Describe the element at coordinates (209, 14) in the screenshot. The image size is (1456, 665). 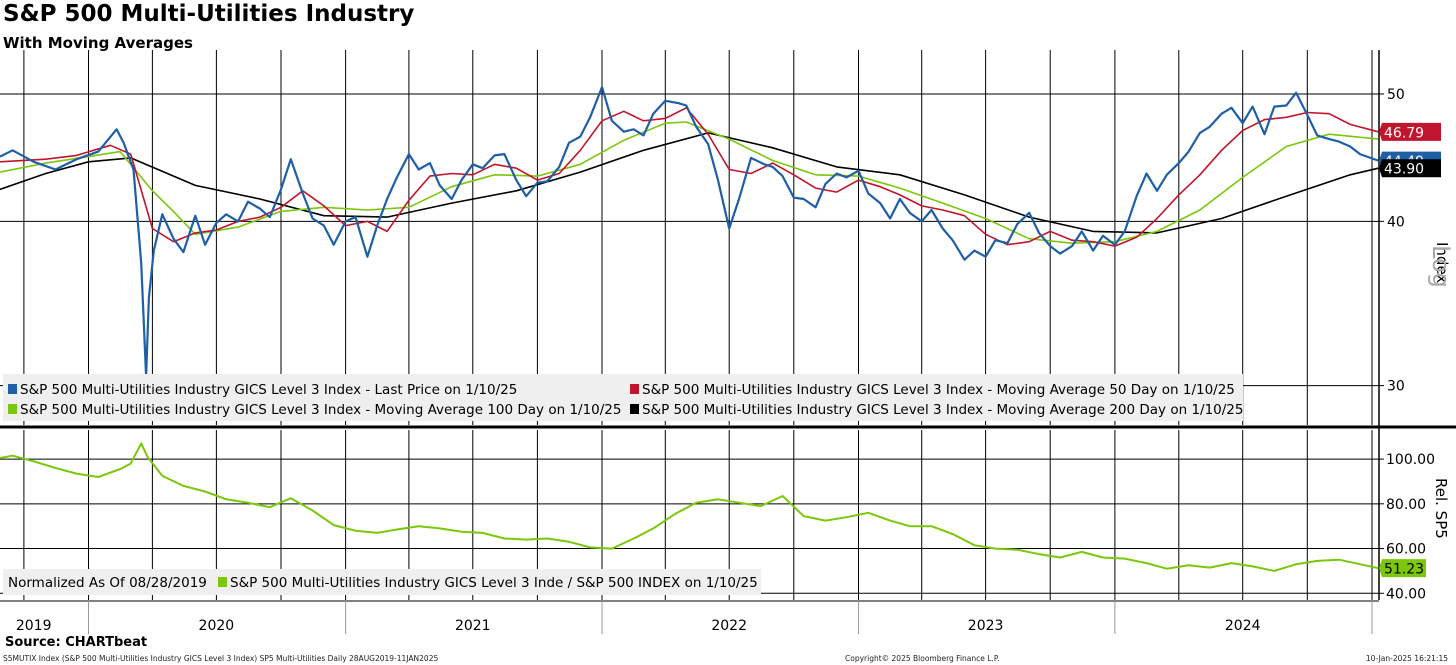
I see `chart-title: S&P 500 Multi-Utilities Industry` at that location.